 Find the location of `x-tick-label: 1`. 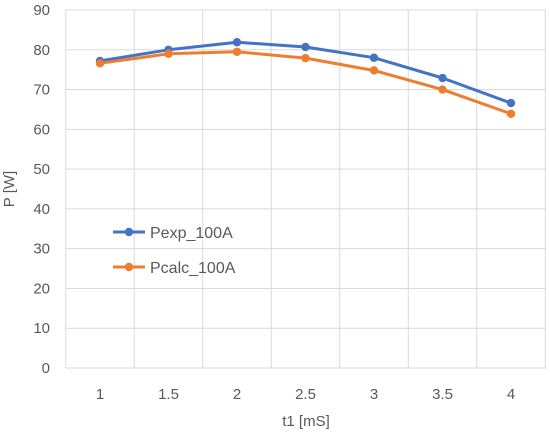

x-tick-label: 1 is located at coordinates (100, 394).